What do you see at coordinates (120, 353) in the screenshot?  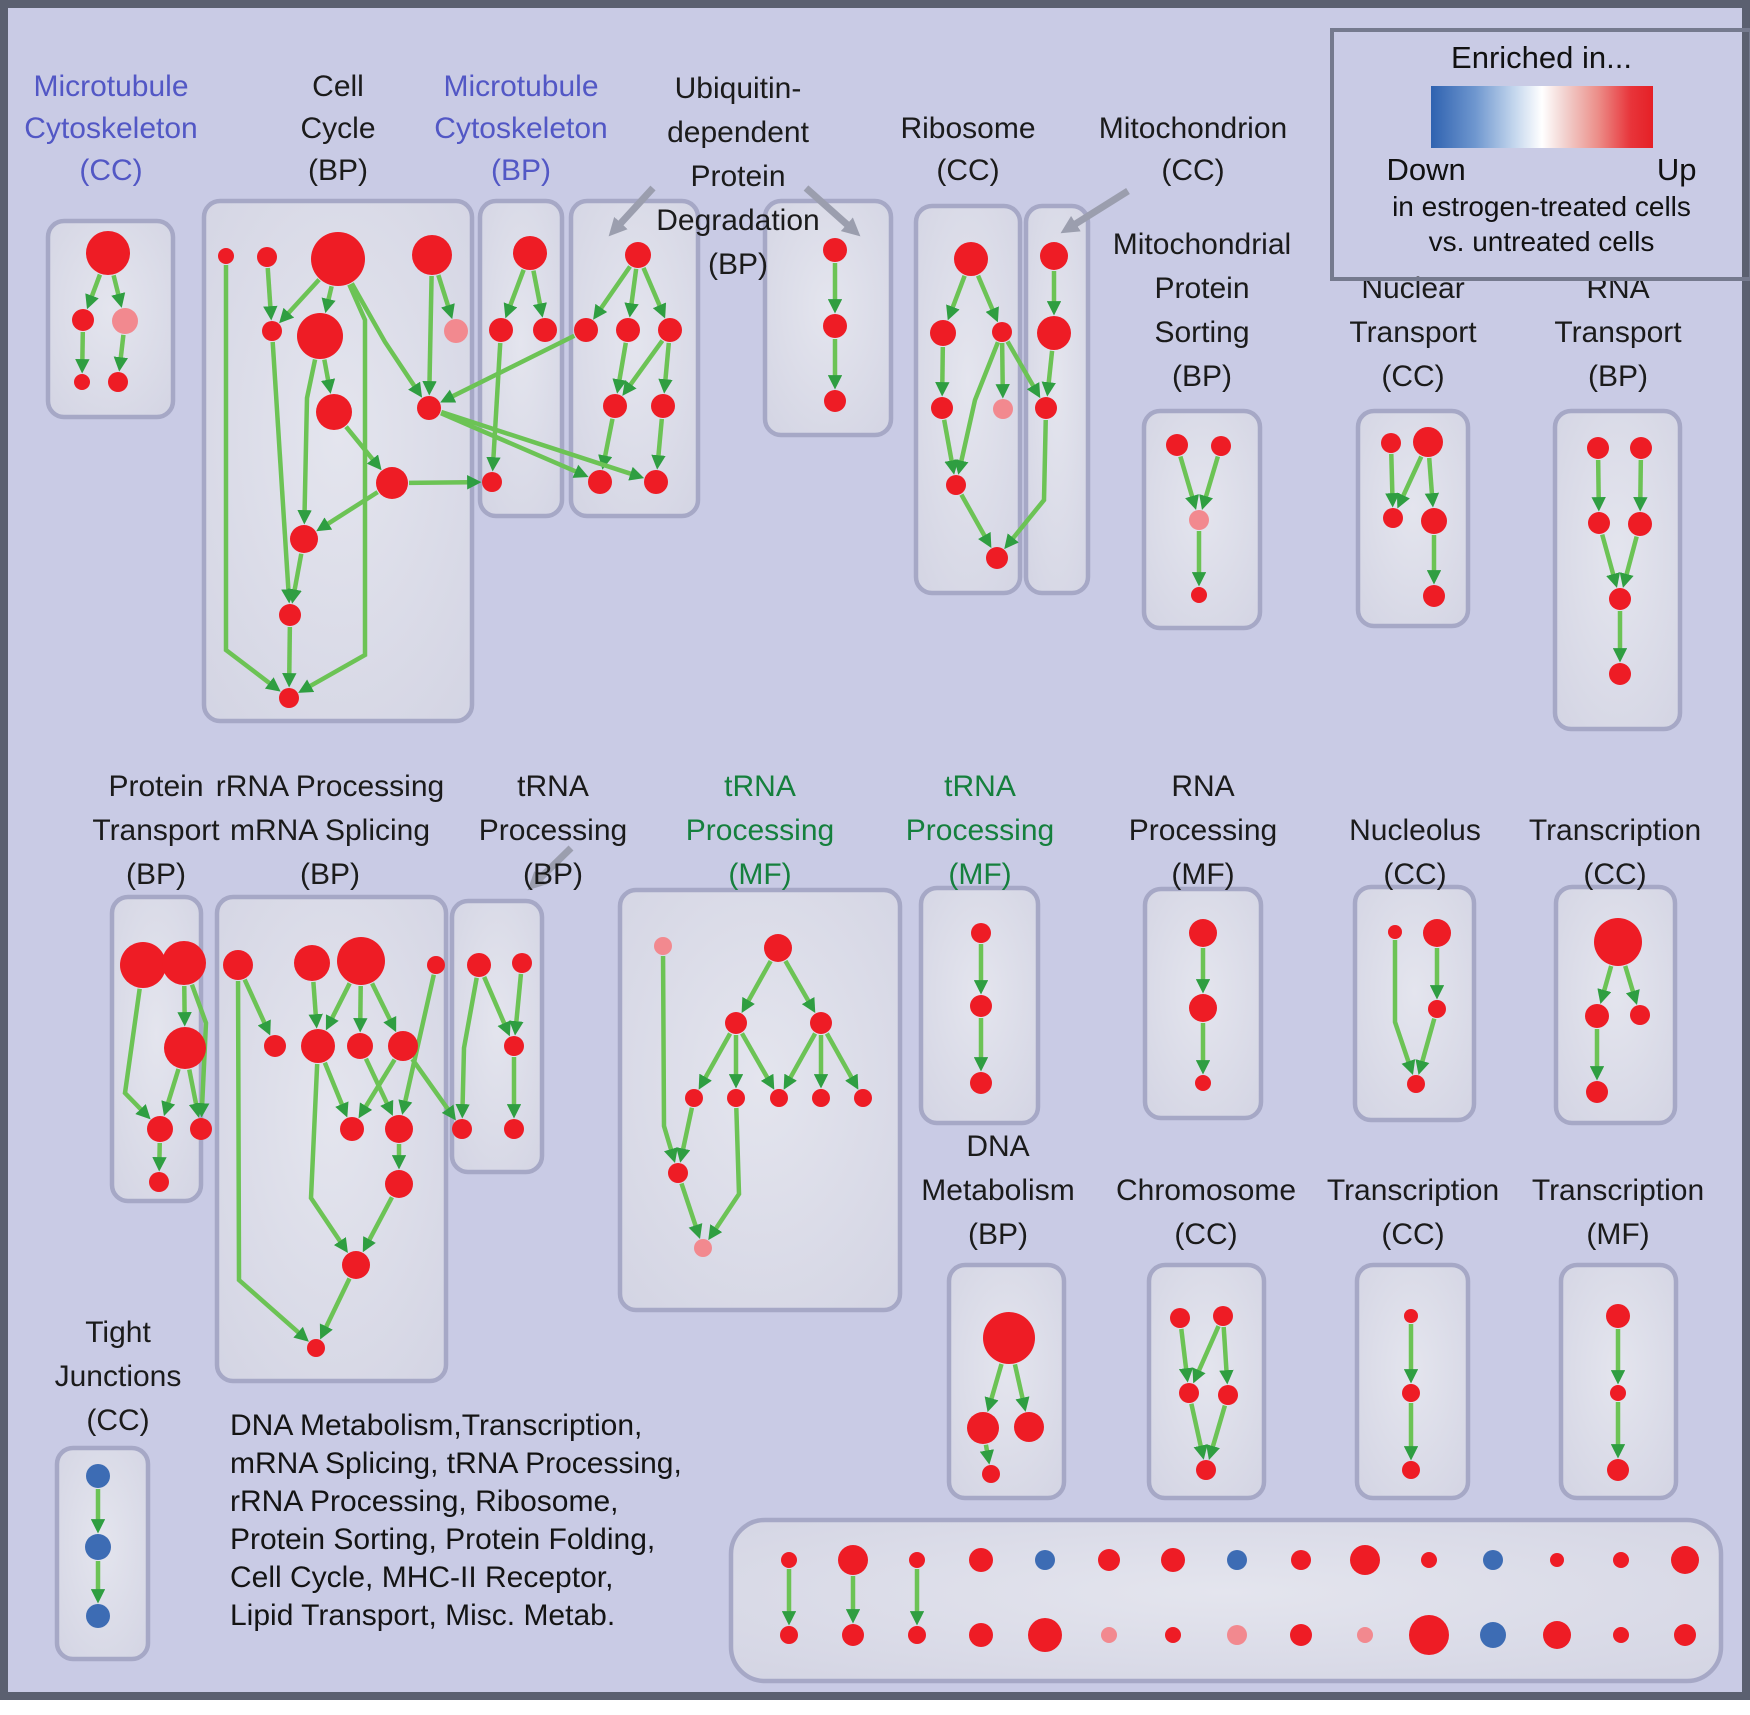 I see `edge-mc3-mc5` at bounding box center [120, 353].